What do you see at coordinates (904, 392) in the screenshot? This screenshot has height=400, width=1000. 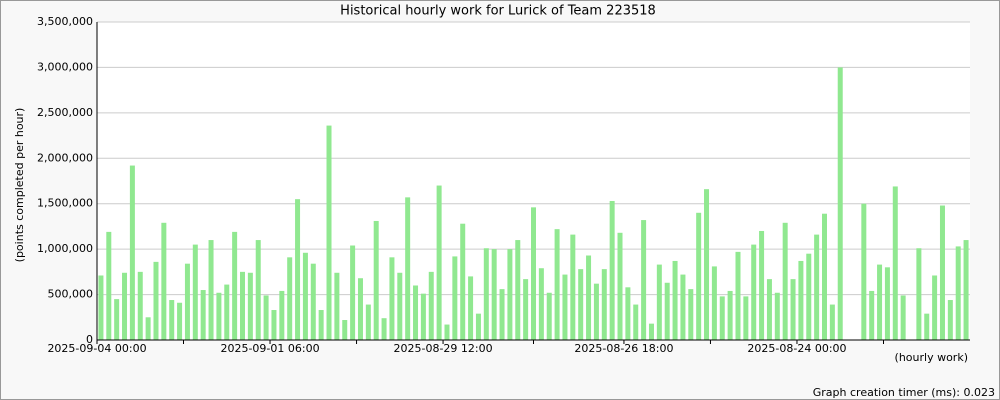 I see `footer: Graph creation timer (ms): 0.023` at bounding box center [904, 392].